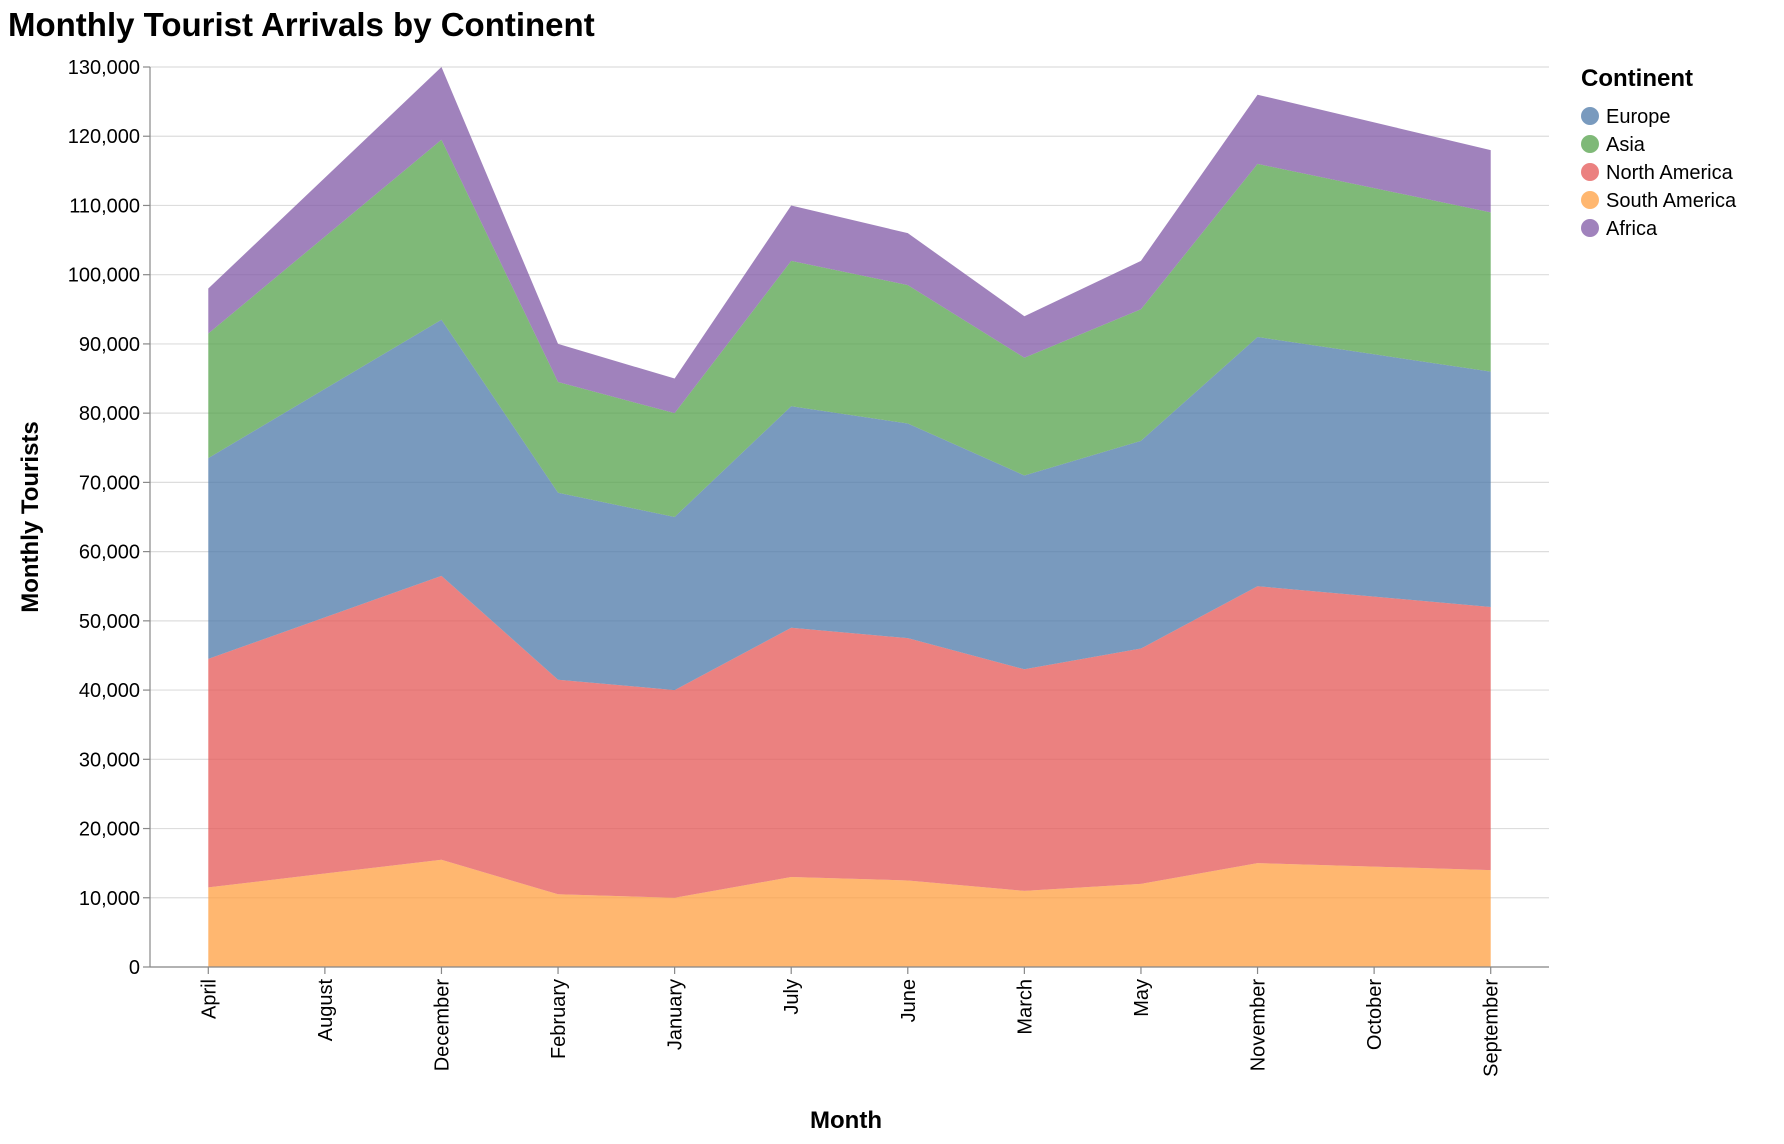 This screenshot has width=1784, height=1144. I want to click on x-tick-label: June, so click(909, 1000).